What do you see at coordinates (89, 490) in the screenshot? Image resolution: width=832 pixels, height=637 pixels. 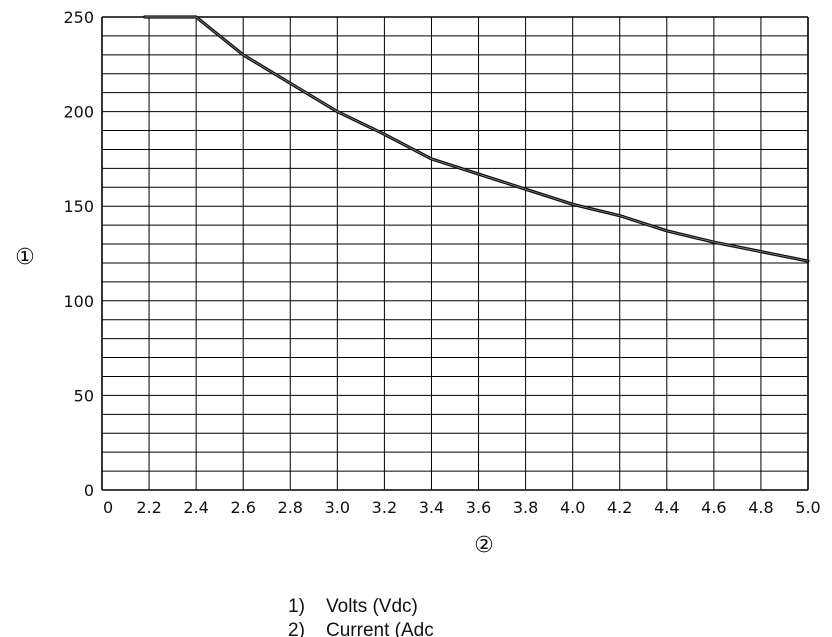 I see `y-tick-label: 0` at bounding box center [89, 490].